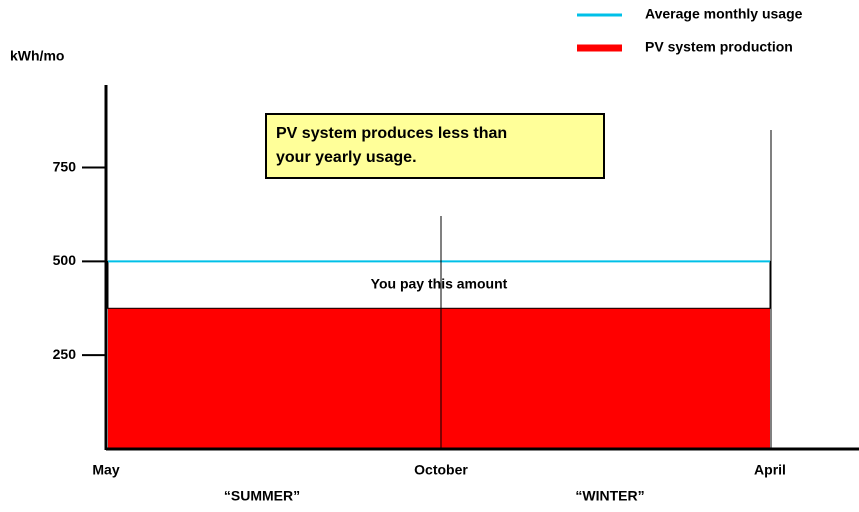 The image size is (859, 512). Describe the element at coordinates (105, 470) in the screenshot. I see `x-tick-label: May` at that location.